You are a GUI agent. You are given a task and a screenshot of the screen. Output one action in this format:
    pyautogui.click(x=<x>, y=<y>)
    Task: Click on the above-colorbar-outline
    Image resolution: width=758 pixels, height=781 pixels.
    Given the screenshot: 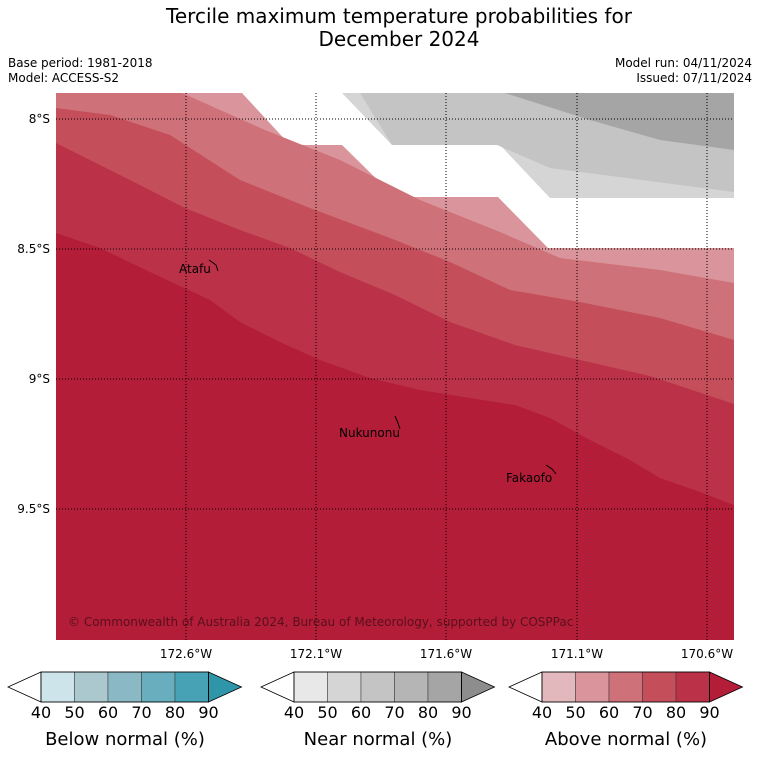 What is the action you would take?
    pyautogui.click(x=625, y=687)
    